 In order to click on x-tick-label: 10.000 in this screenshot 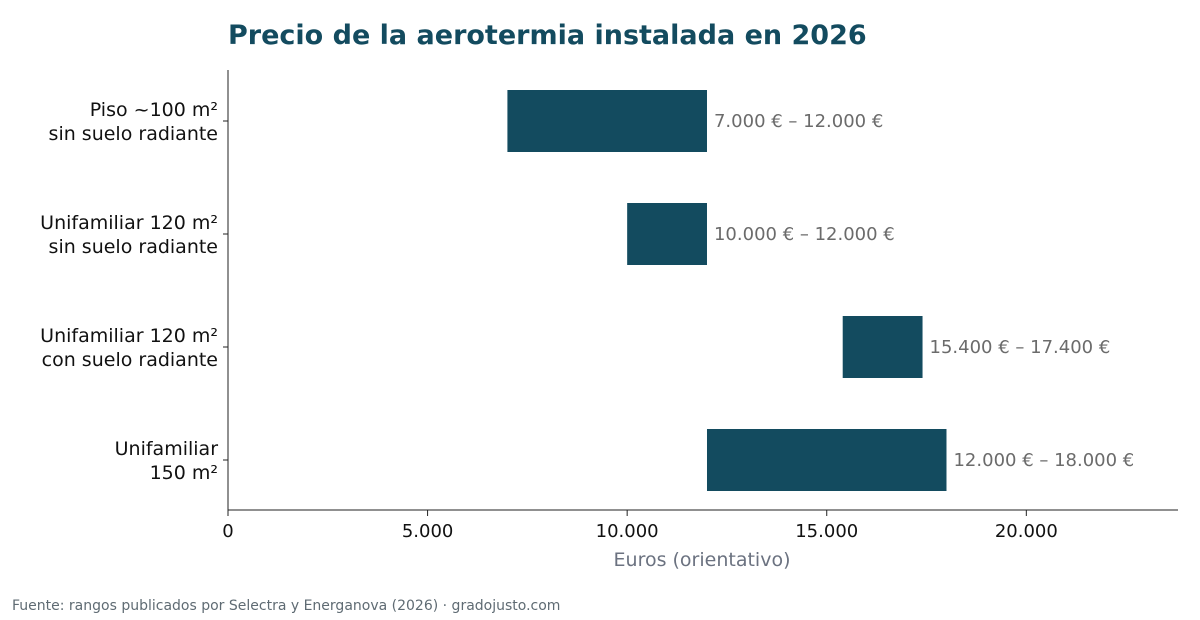, I will do `click(627, 531)`.